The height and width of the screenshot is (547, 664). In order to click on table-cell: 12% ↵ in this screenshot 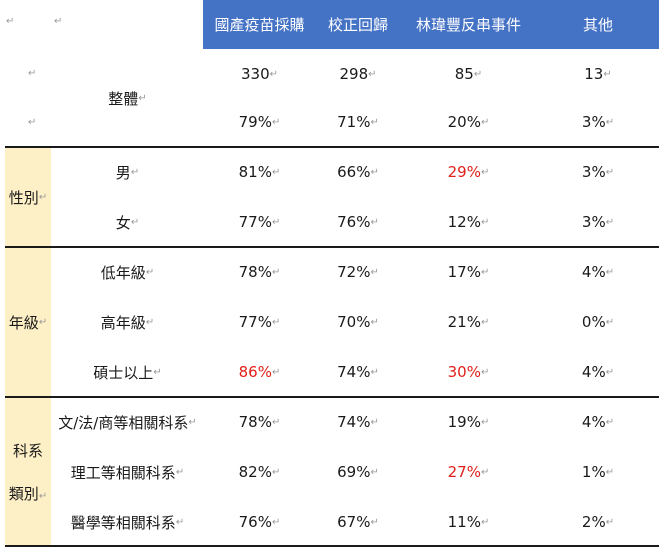, I will do `click(468, 222)`.